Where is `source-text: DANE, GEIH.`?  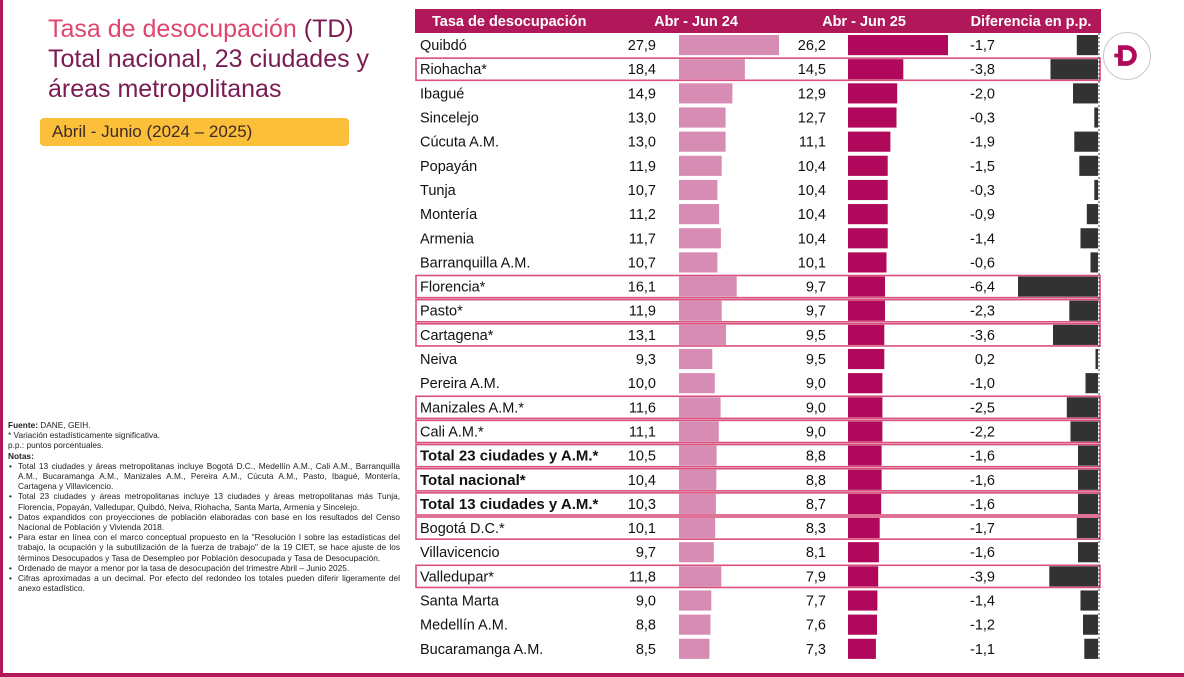
source-text: DANE, GEIH. is located at coordinates (65, 425).